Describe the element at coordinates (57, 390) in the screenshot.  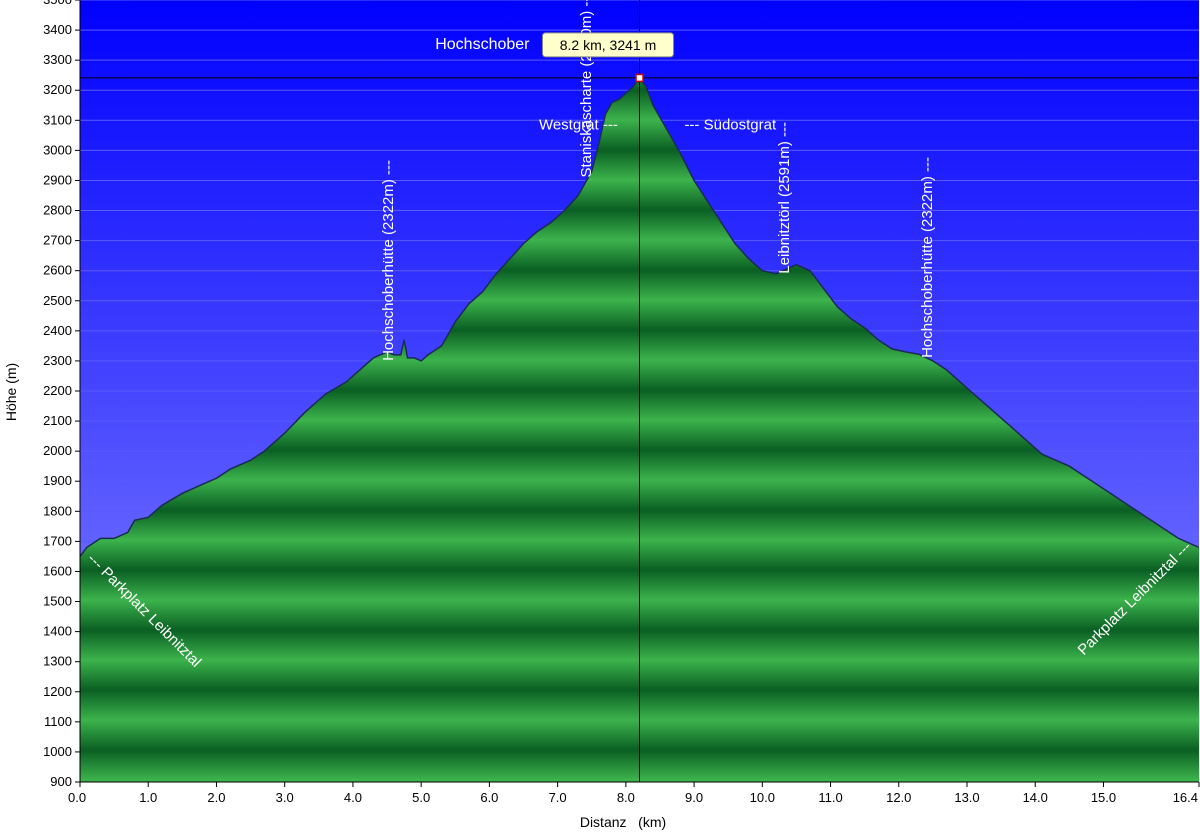
I see `y-tick-label: 2200` at that location.